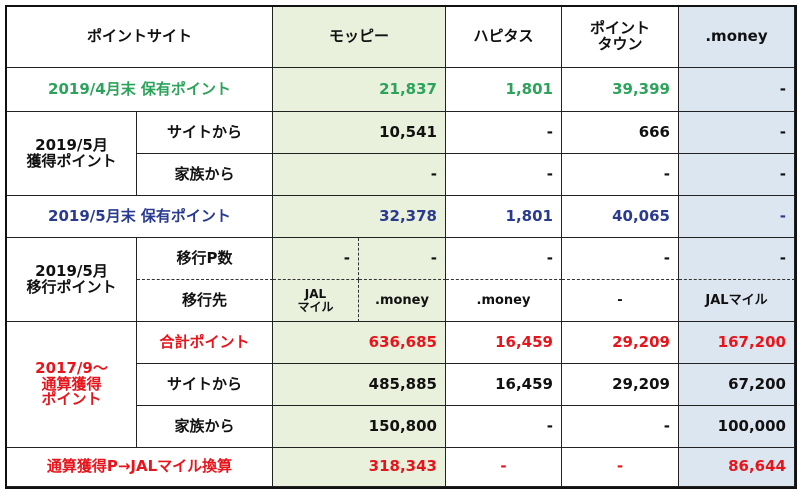 Image resolution: width=802 pixels, height=494 pixels. I want to click on cumulative-family-pointtown: -, so click(620, 427).